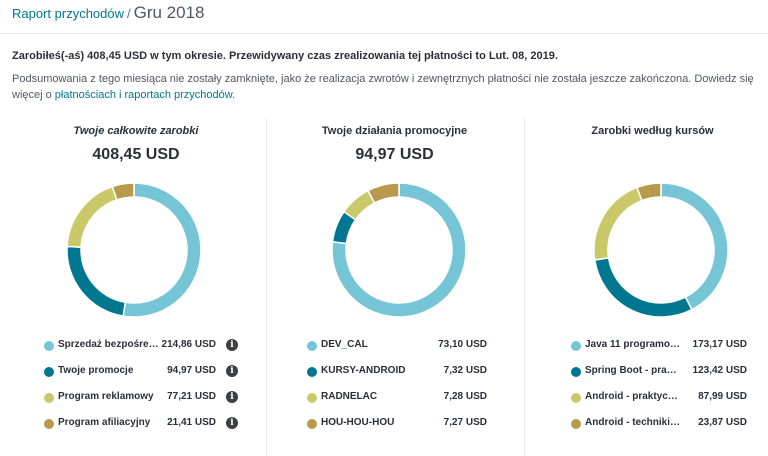  Describe the element at coordinates (344, 344) in the screenshot. I see `legend-label: DEV_CAL` at that location.